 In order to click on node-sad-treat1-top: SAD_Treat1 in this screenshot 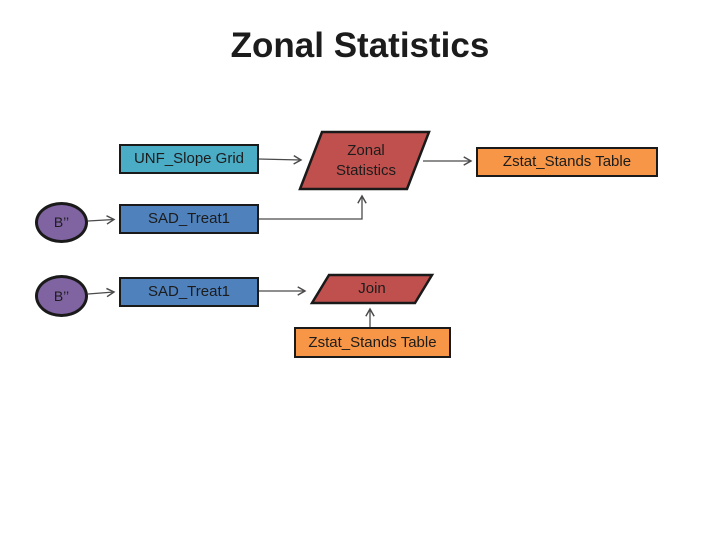, I will do `click(189, 219)`.